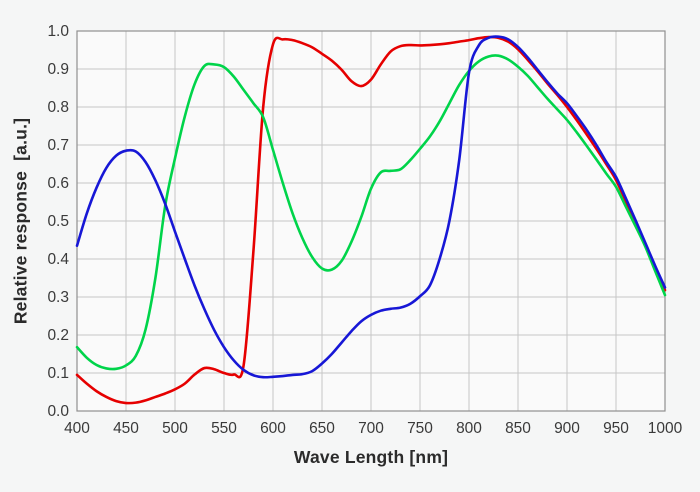  What do you see at coordinates (665, 428) in the screenshot?
I see `x-tick-label: 1000` at bounding box center [665, 428].